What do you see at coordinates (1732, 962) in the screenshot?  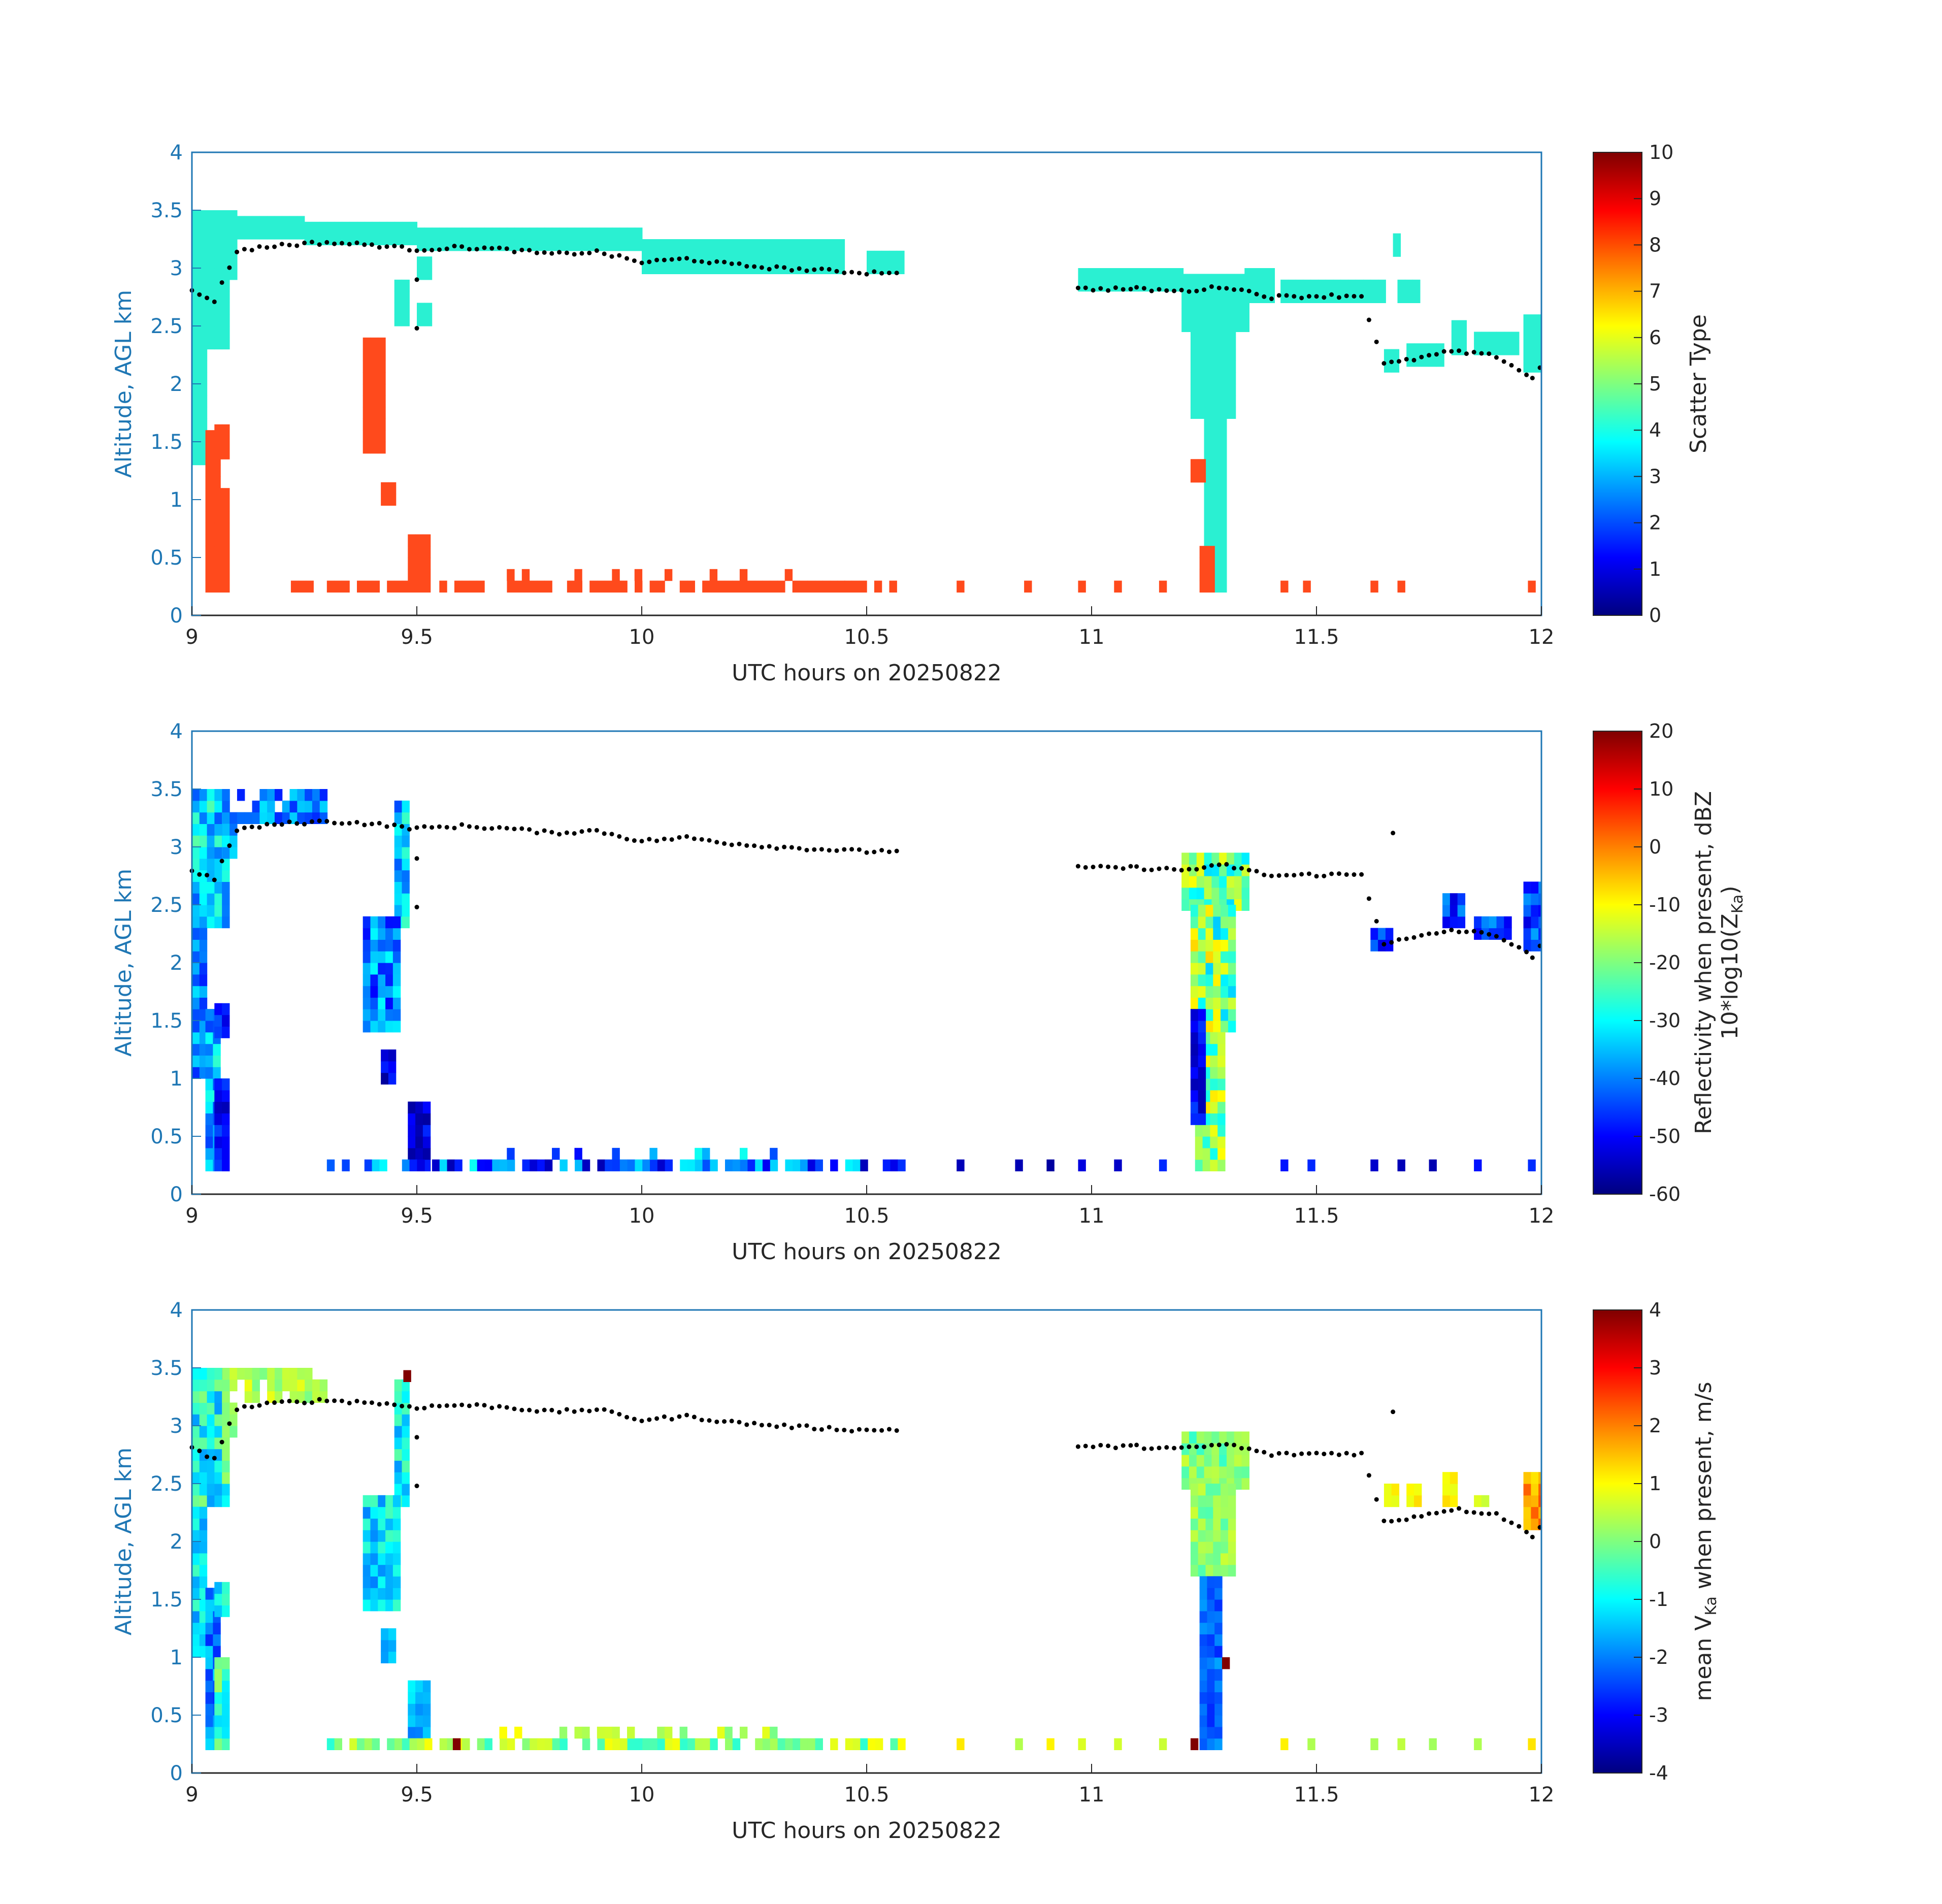 I see `colorbar-label-formula: 10*log10(ZKa)` at bounding box center [1732, 962].